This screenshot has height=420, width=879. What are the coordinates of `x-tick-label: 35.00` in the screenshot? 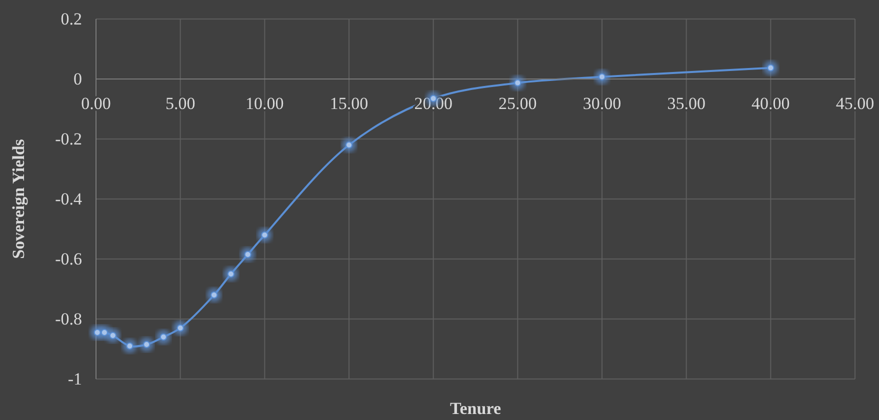 It's located at (686, 104).